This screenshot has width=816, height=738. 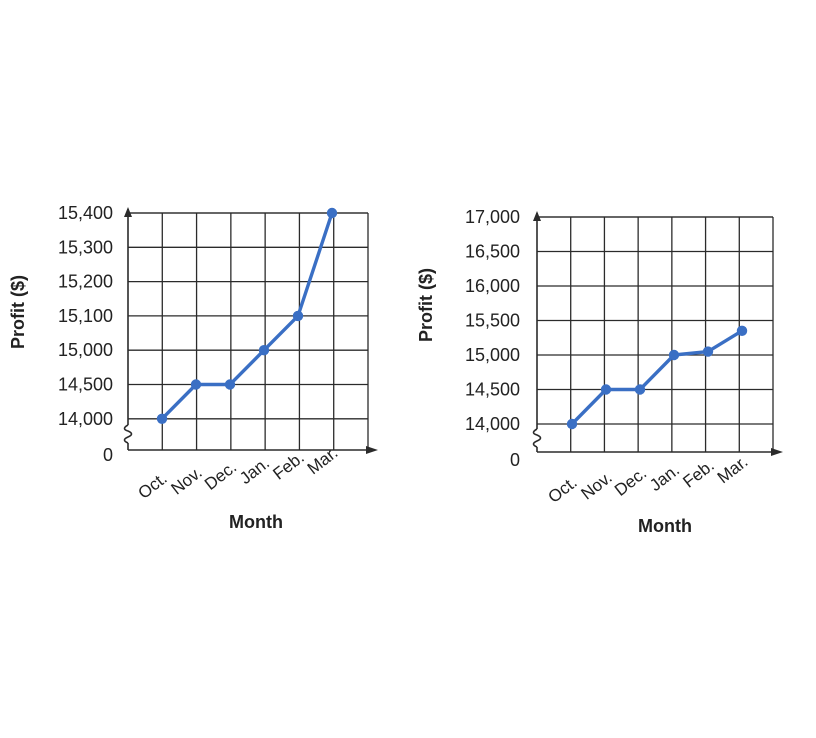 I want to click on y-tick-label: 15,400, so click(x=85, y=213).